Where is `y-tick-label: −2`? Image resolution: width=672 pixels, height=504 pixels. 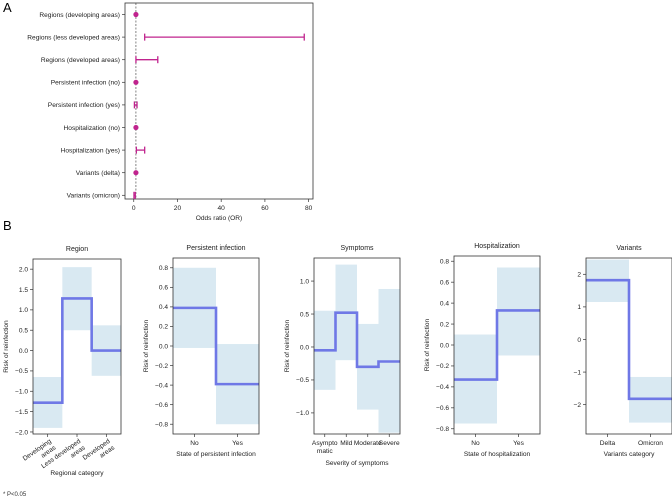
y-tick-label: −2 is located at coordinates (577, 405).